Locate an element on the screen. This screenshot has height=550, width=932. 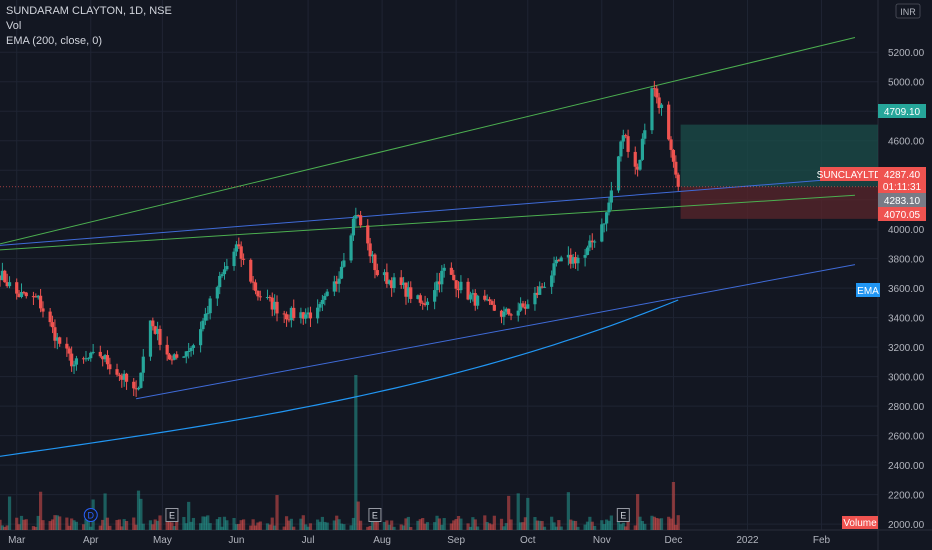
time-tick-label: Oct is located at coordinates (528, 540).